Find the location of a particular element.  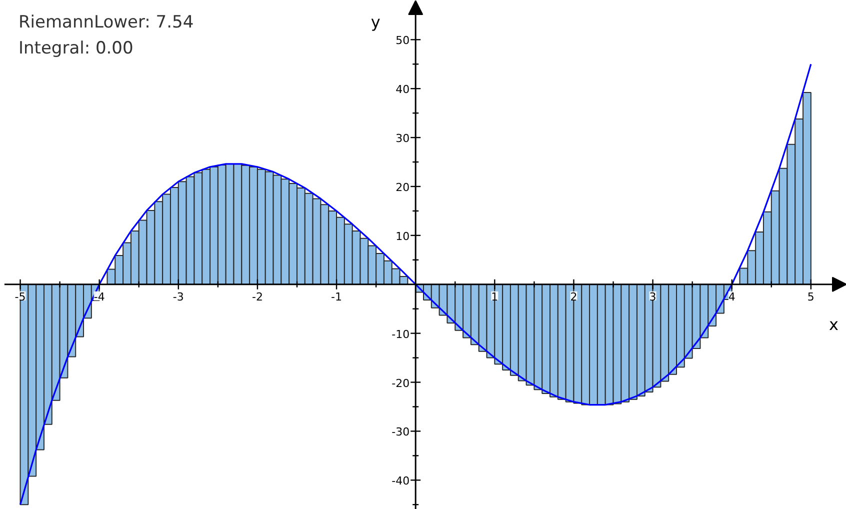

annotation: RiemannLower: 7.54 is located at coordinates (106, 22).